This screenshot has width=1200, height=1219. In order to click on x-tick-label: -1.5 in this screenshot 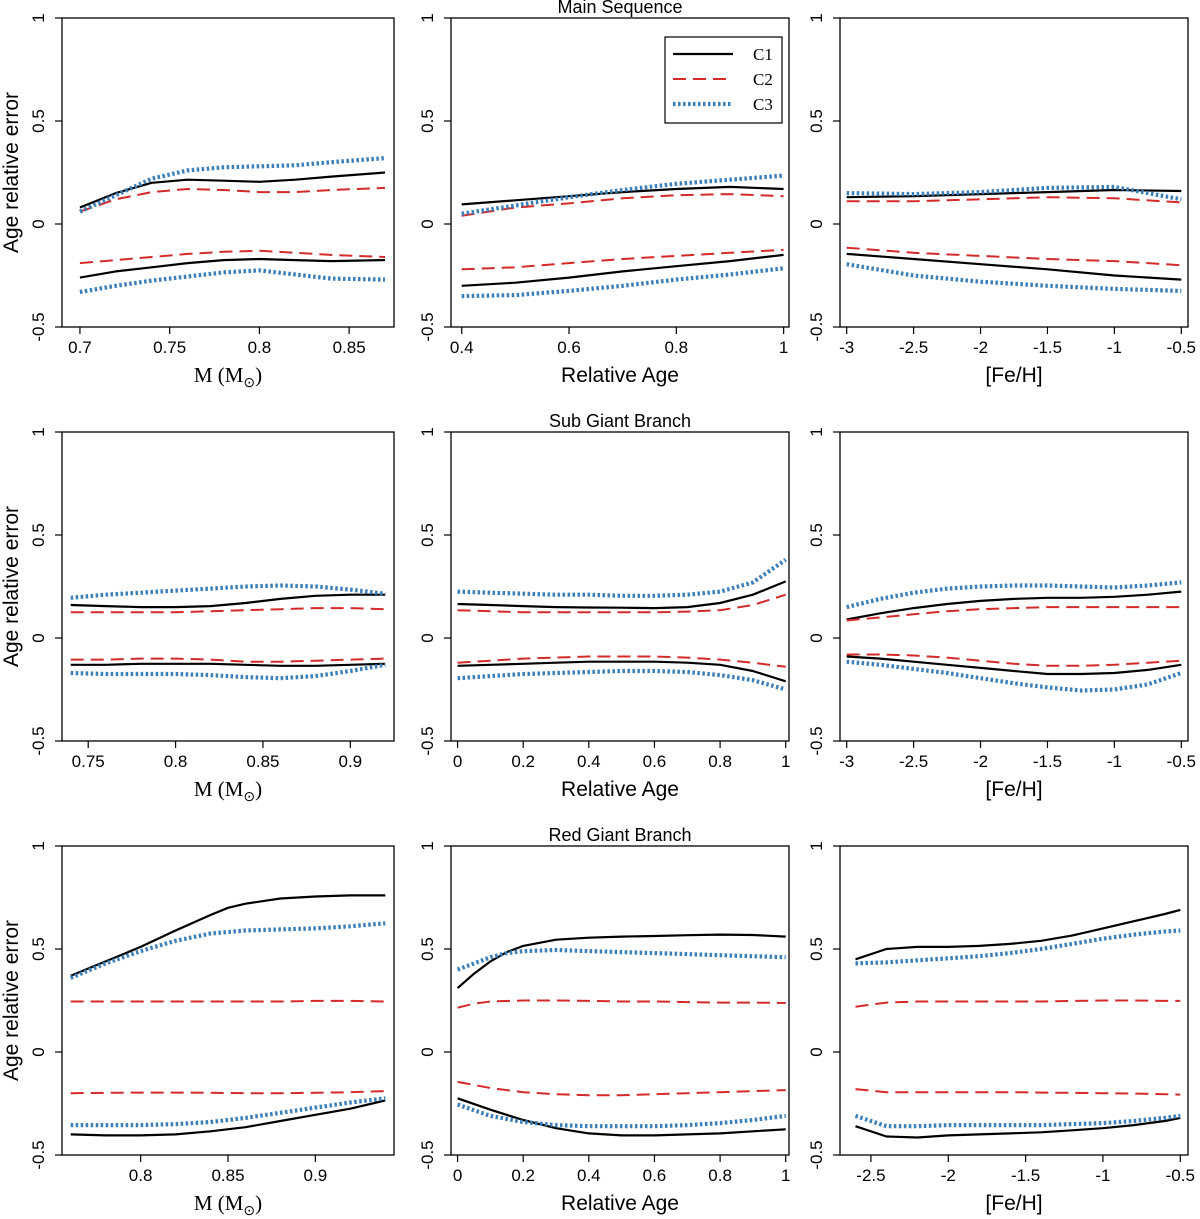, I will do `click(1047, 761)`.